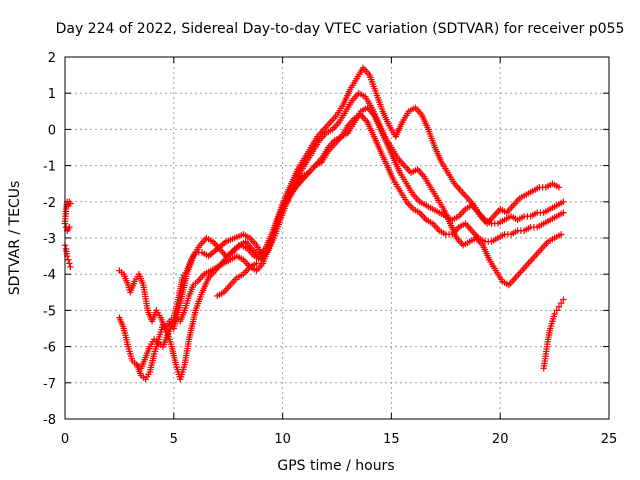 The width and height of the screenshot is (640, 480). What do you see at coordinates (609, 439) in the screenshot?
I see `x-tick-label: 25` at bounding box center [609, 439].